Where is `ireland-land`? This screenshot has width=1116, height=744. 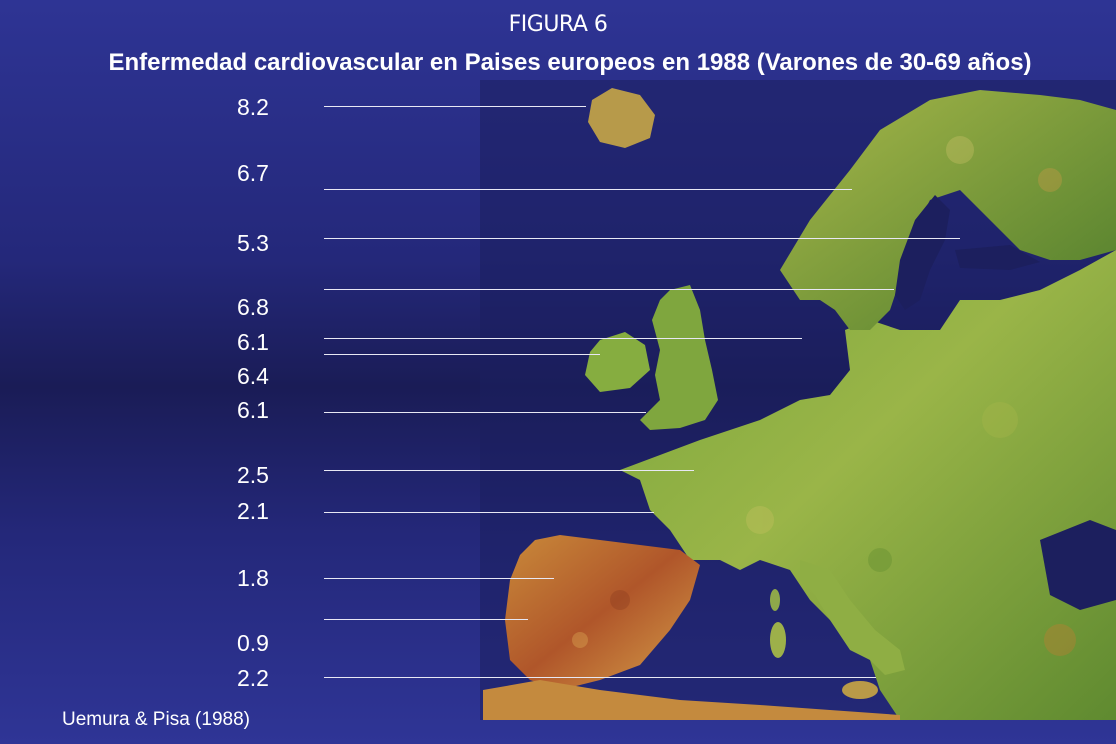 ireland-land is located at coordinates (617, 362).